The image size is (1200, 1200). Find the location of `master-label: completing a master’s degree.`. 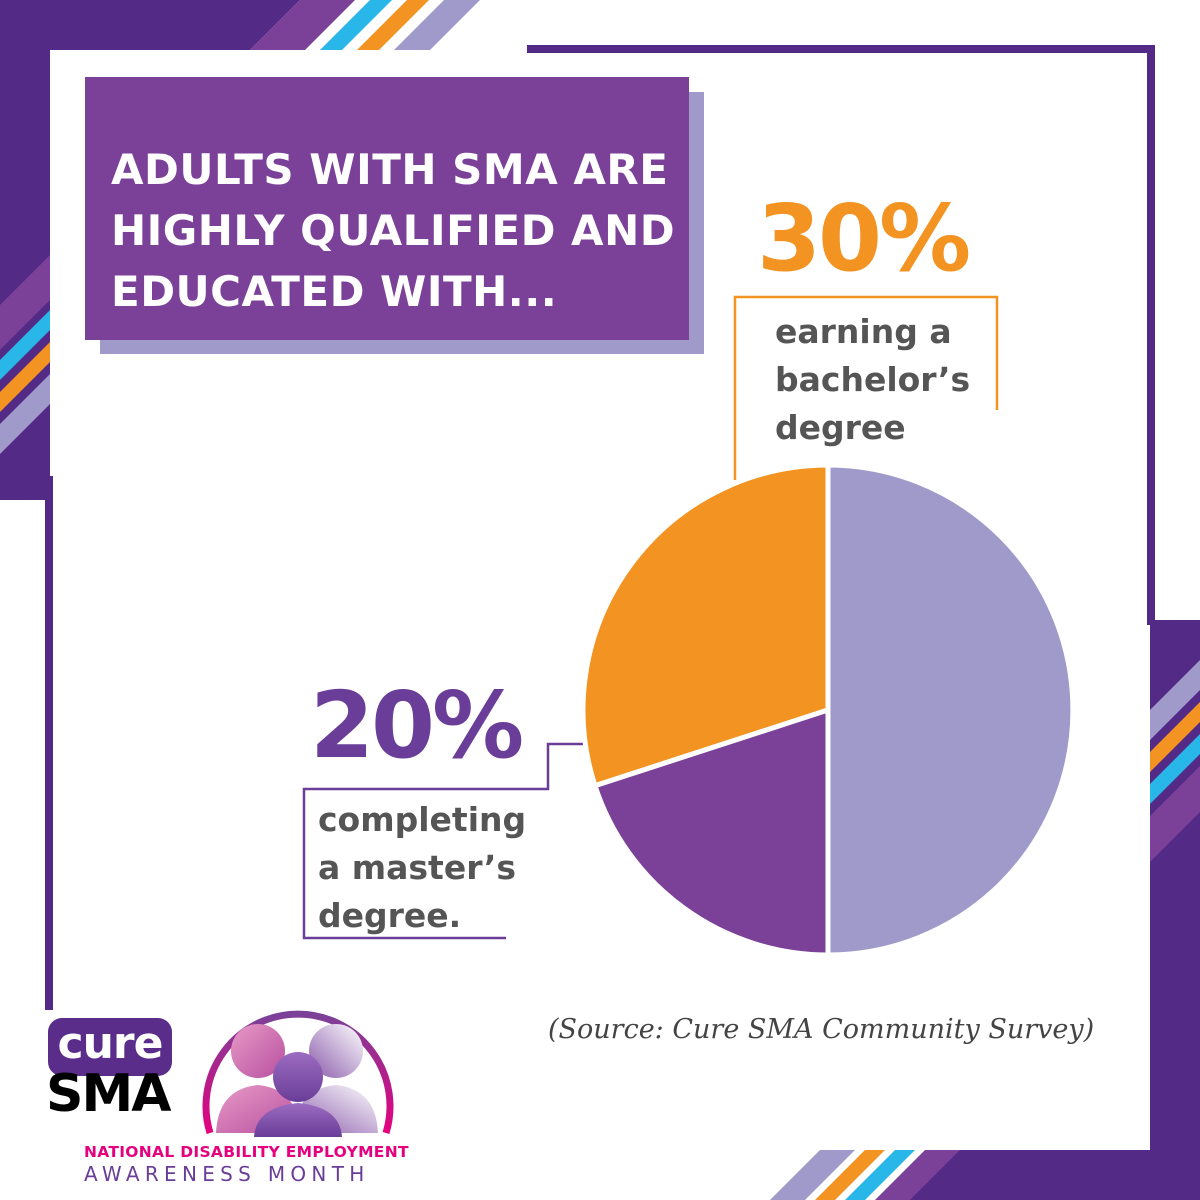

master-label: completing a master’s degree. is located at coordinates (422, 868).